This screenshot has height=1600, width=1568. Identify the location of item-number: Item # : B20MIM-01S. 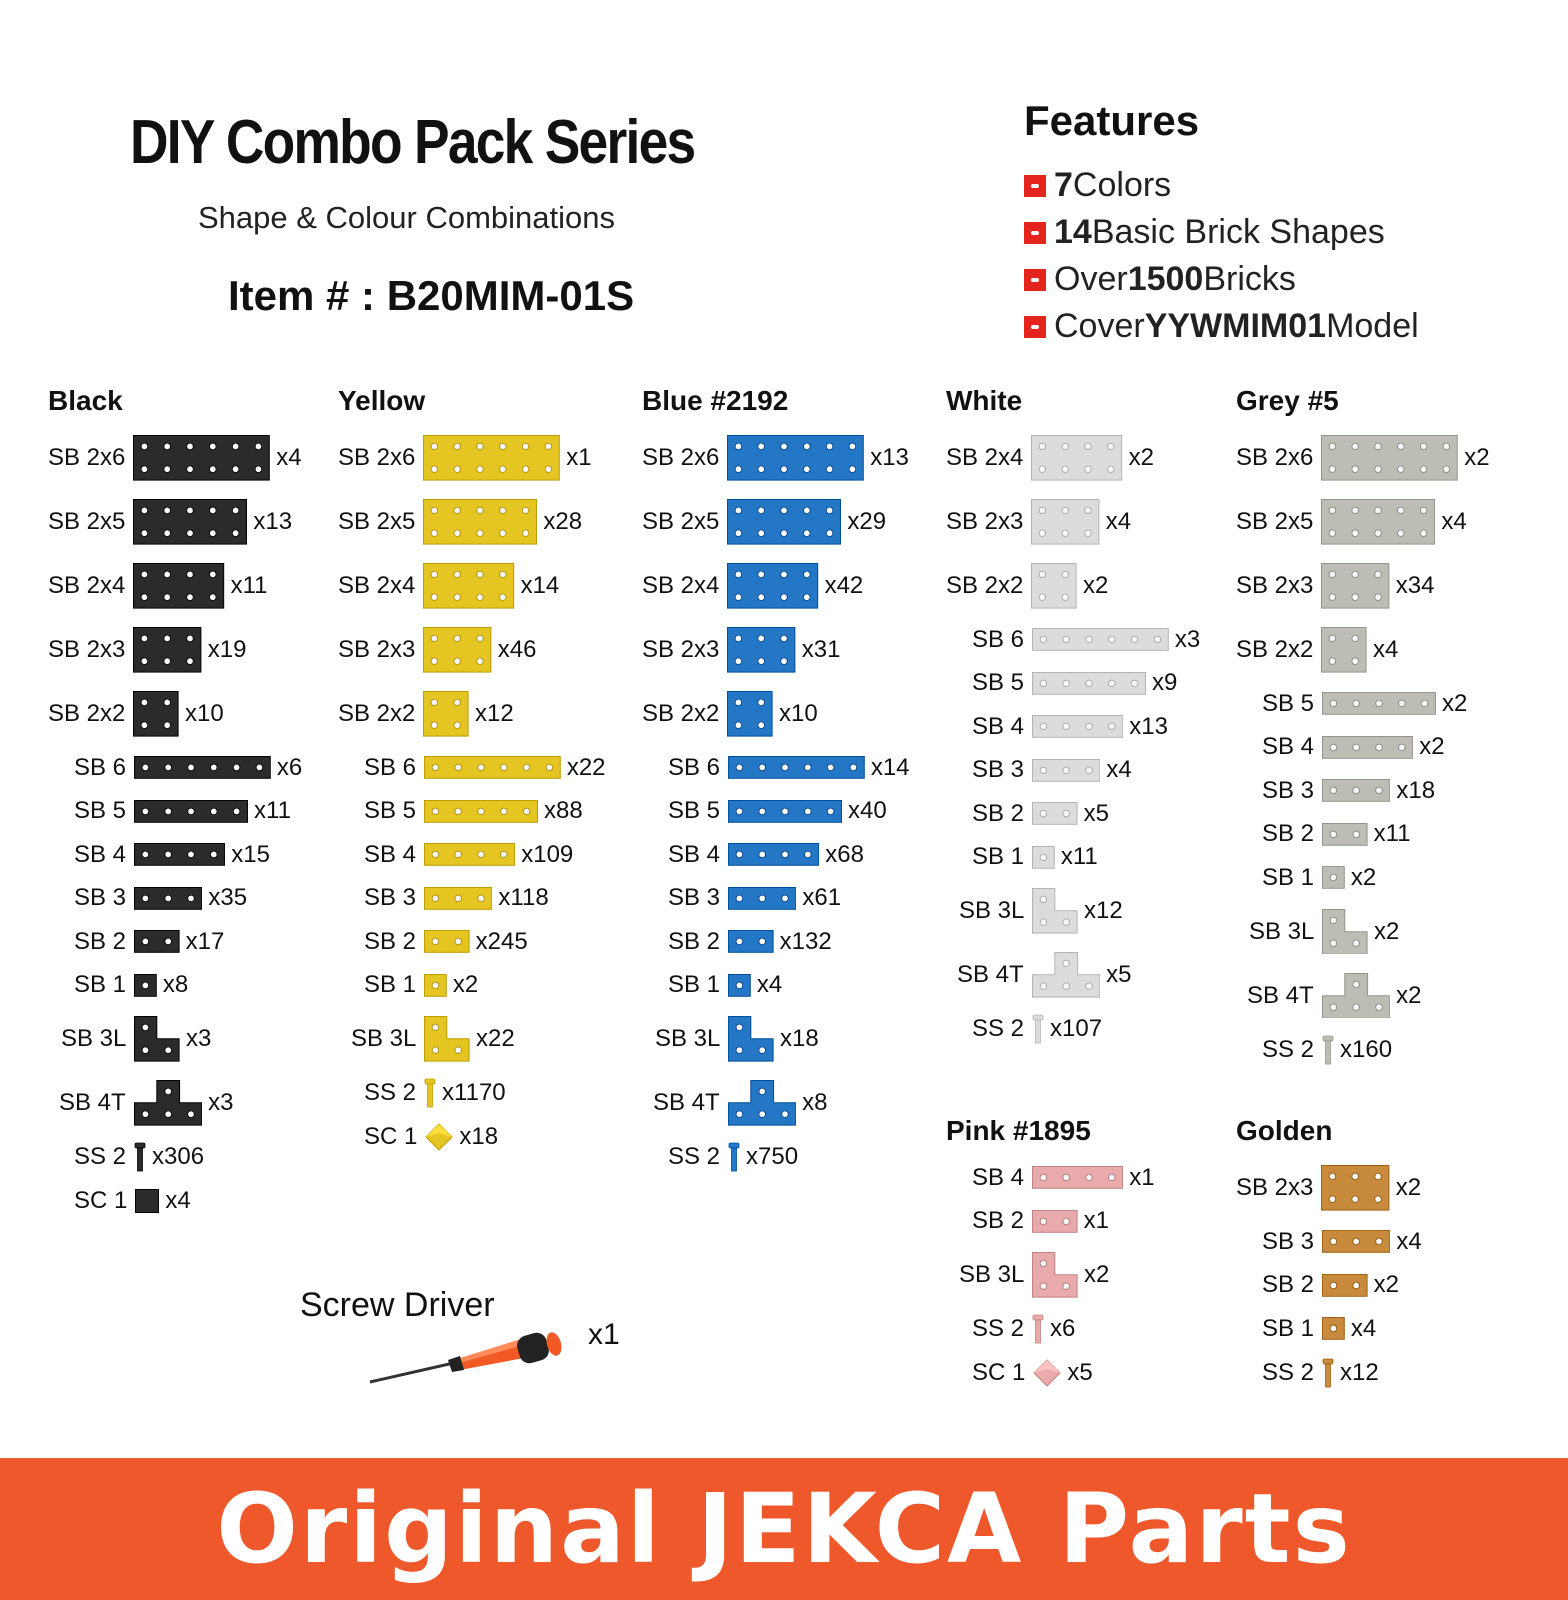
(431, 295).